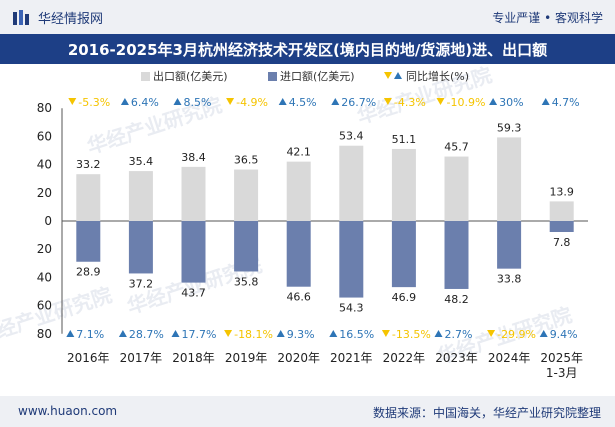  Describe the element at coordinates (190, 76) in the screenshot. I see `legend-export-label: 出口额(亿美元)` at that location.